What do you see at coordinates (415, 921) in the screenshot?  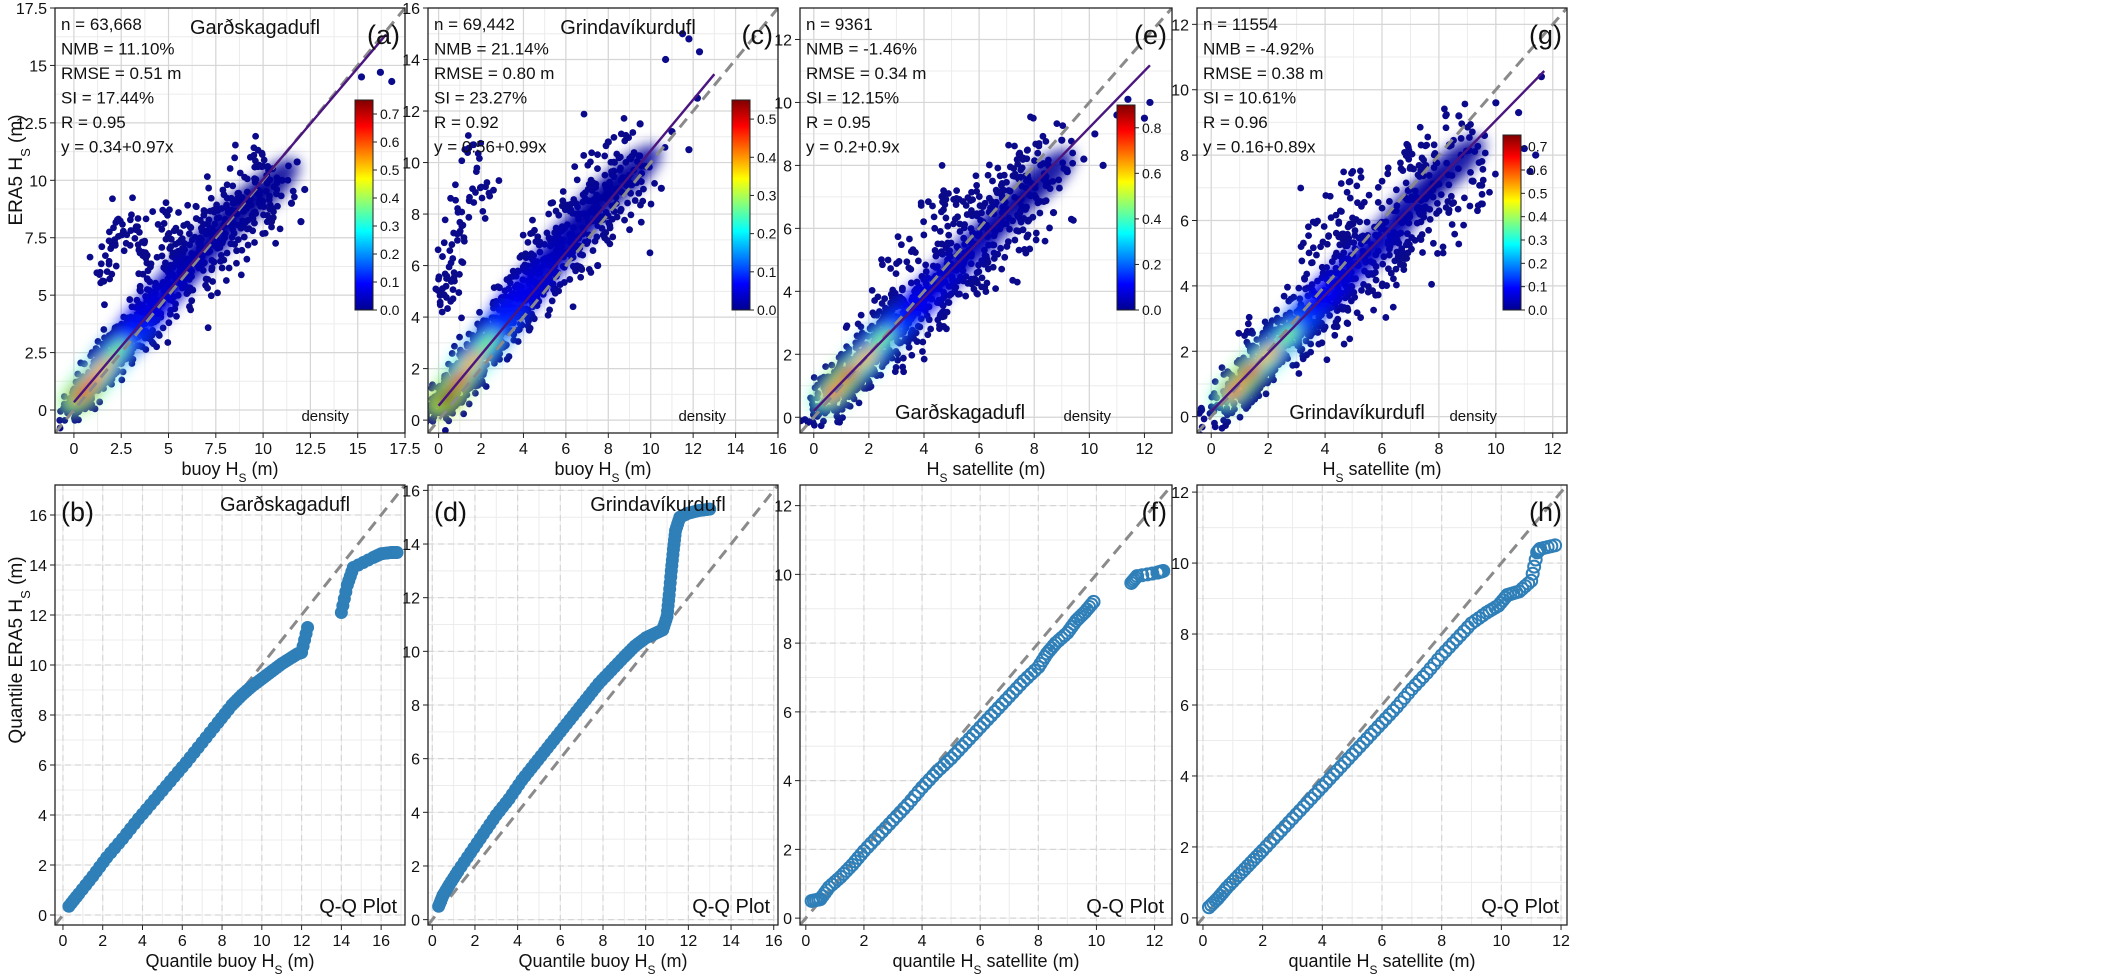 I see `y-tick-label: 0` at bounding box center [415, 921].